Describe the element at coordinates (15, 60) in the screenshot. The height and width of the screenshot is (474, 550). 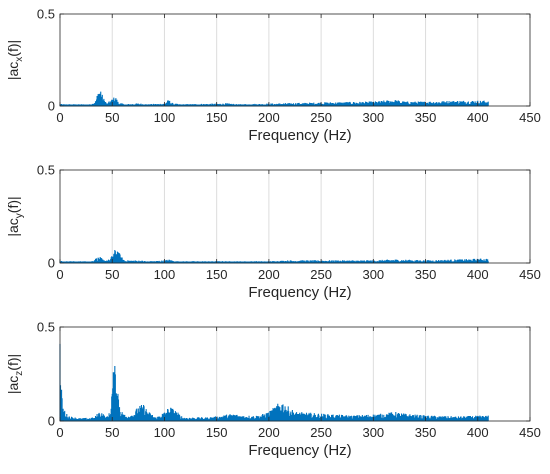
I see `y-axis-label: |acx(f)|` at that location.